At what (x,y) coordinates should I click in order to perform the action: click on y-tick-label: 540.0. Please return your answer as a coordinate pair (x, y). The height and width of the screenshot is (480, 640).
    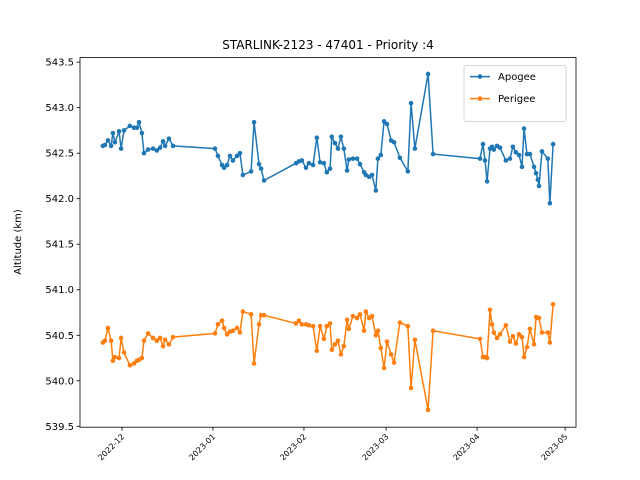
    Looking at the image, I should click on (59, 381).